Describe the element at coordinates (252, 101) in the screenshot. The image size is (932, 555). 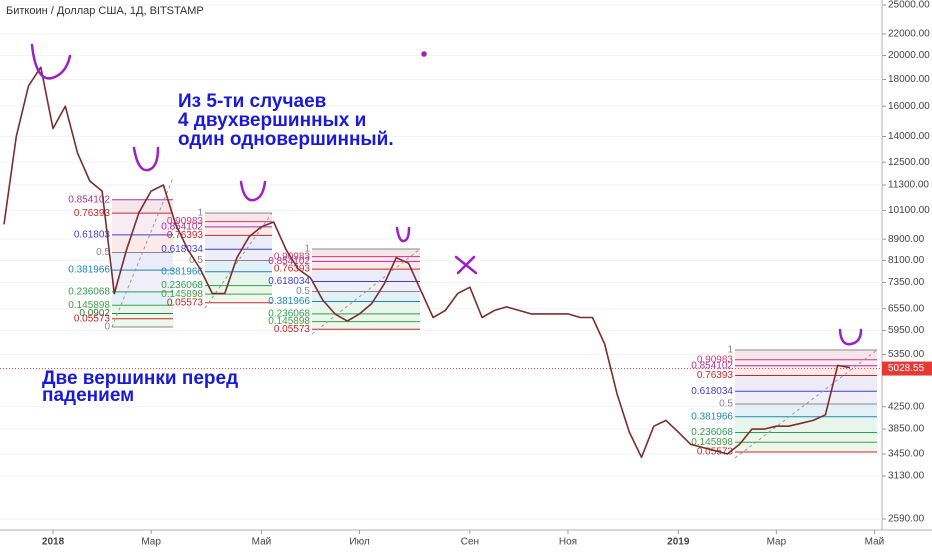
I see `annotation: Из 5-ти случаев` at that location.